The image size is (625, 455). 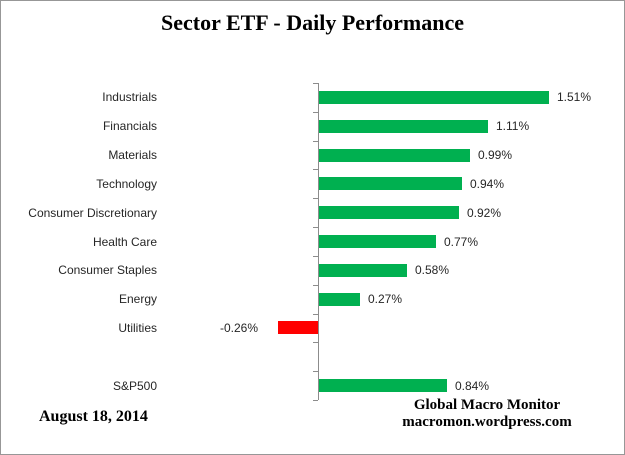 What do you see at coordinates (574, 97) in the screenshot?
I see `value-label: 1.51%` at bounding box center [574, 97].